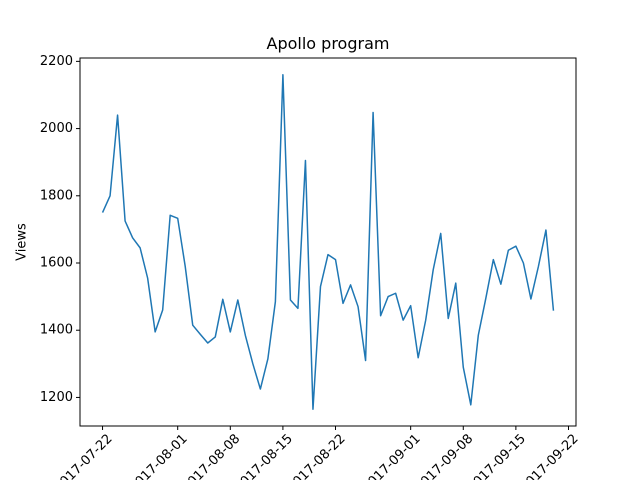  Describe the element at coordinates (22, 242) in the screenshot. I see `y-axis-label: Views` at that location.